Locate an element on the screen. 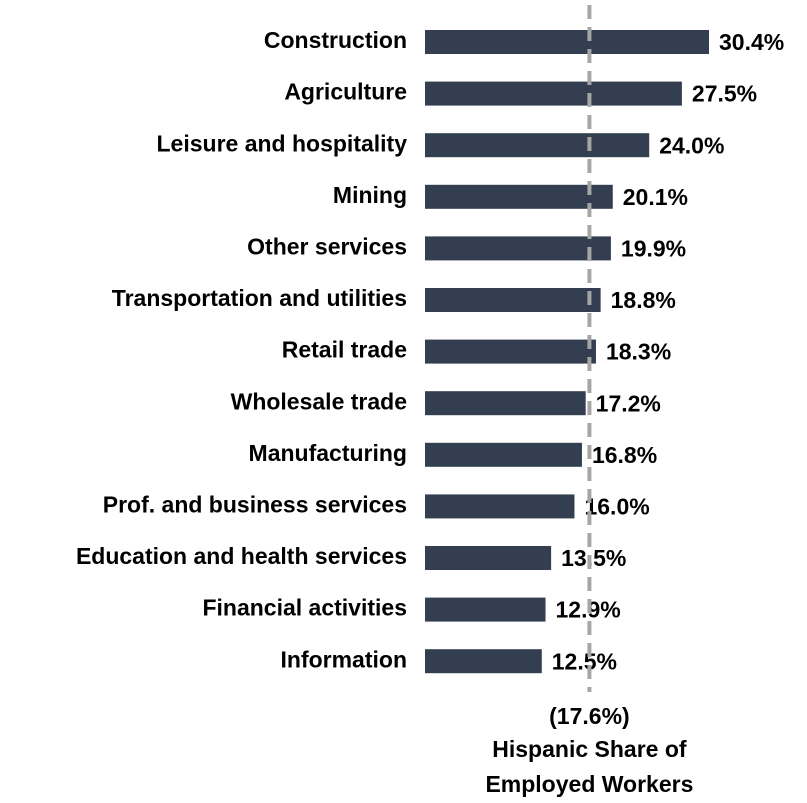  reference-text: Hispanic Share of is located at coordinates (589, 749).